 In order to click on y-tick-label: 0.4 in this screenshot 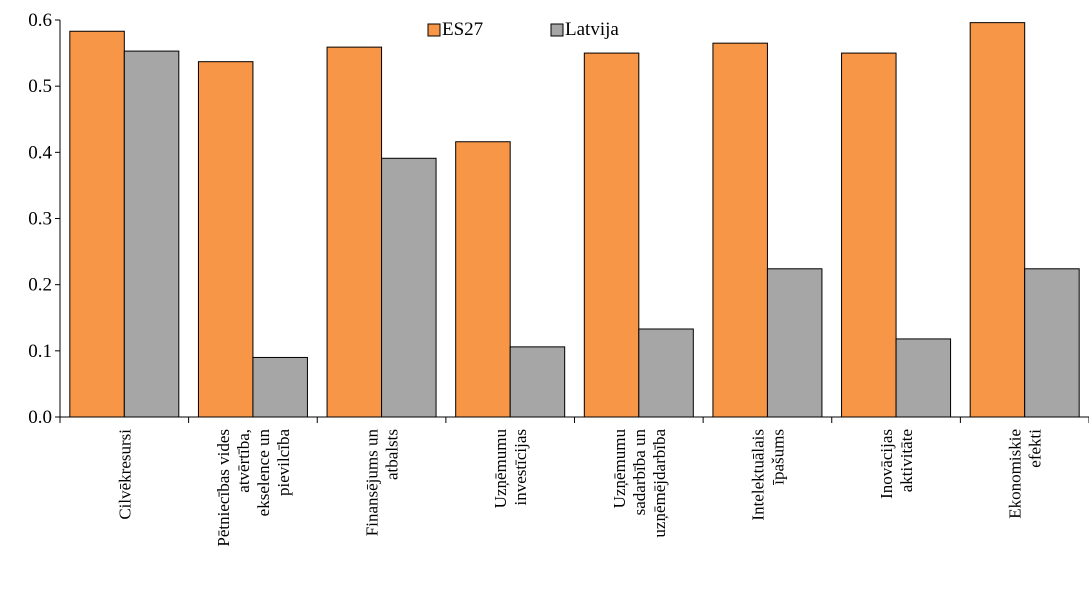, I will do `click(40, 152)`.